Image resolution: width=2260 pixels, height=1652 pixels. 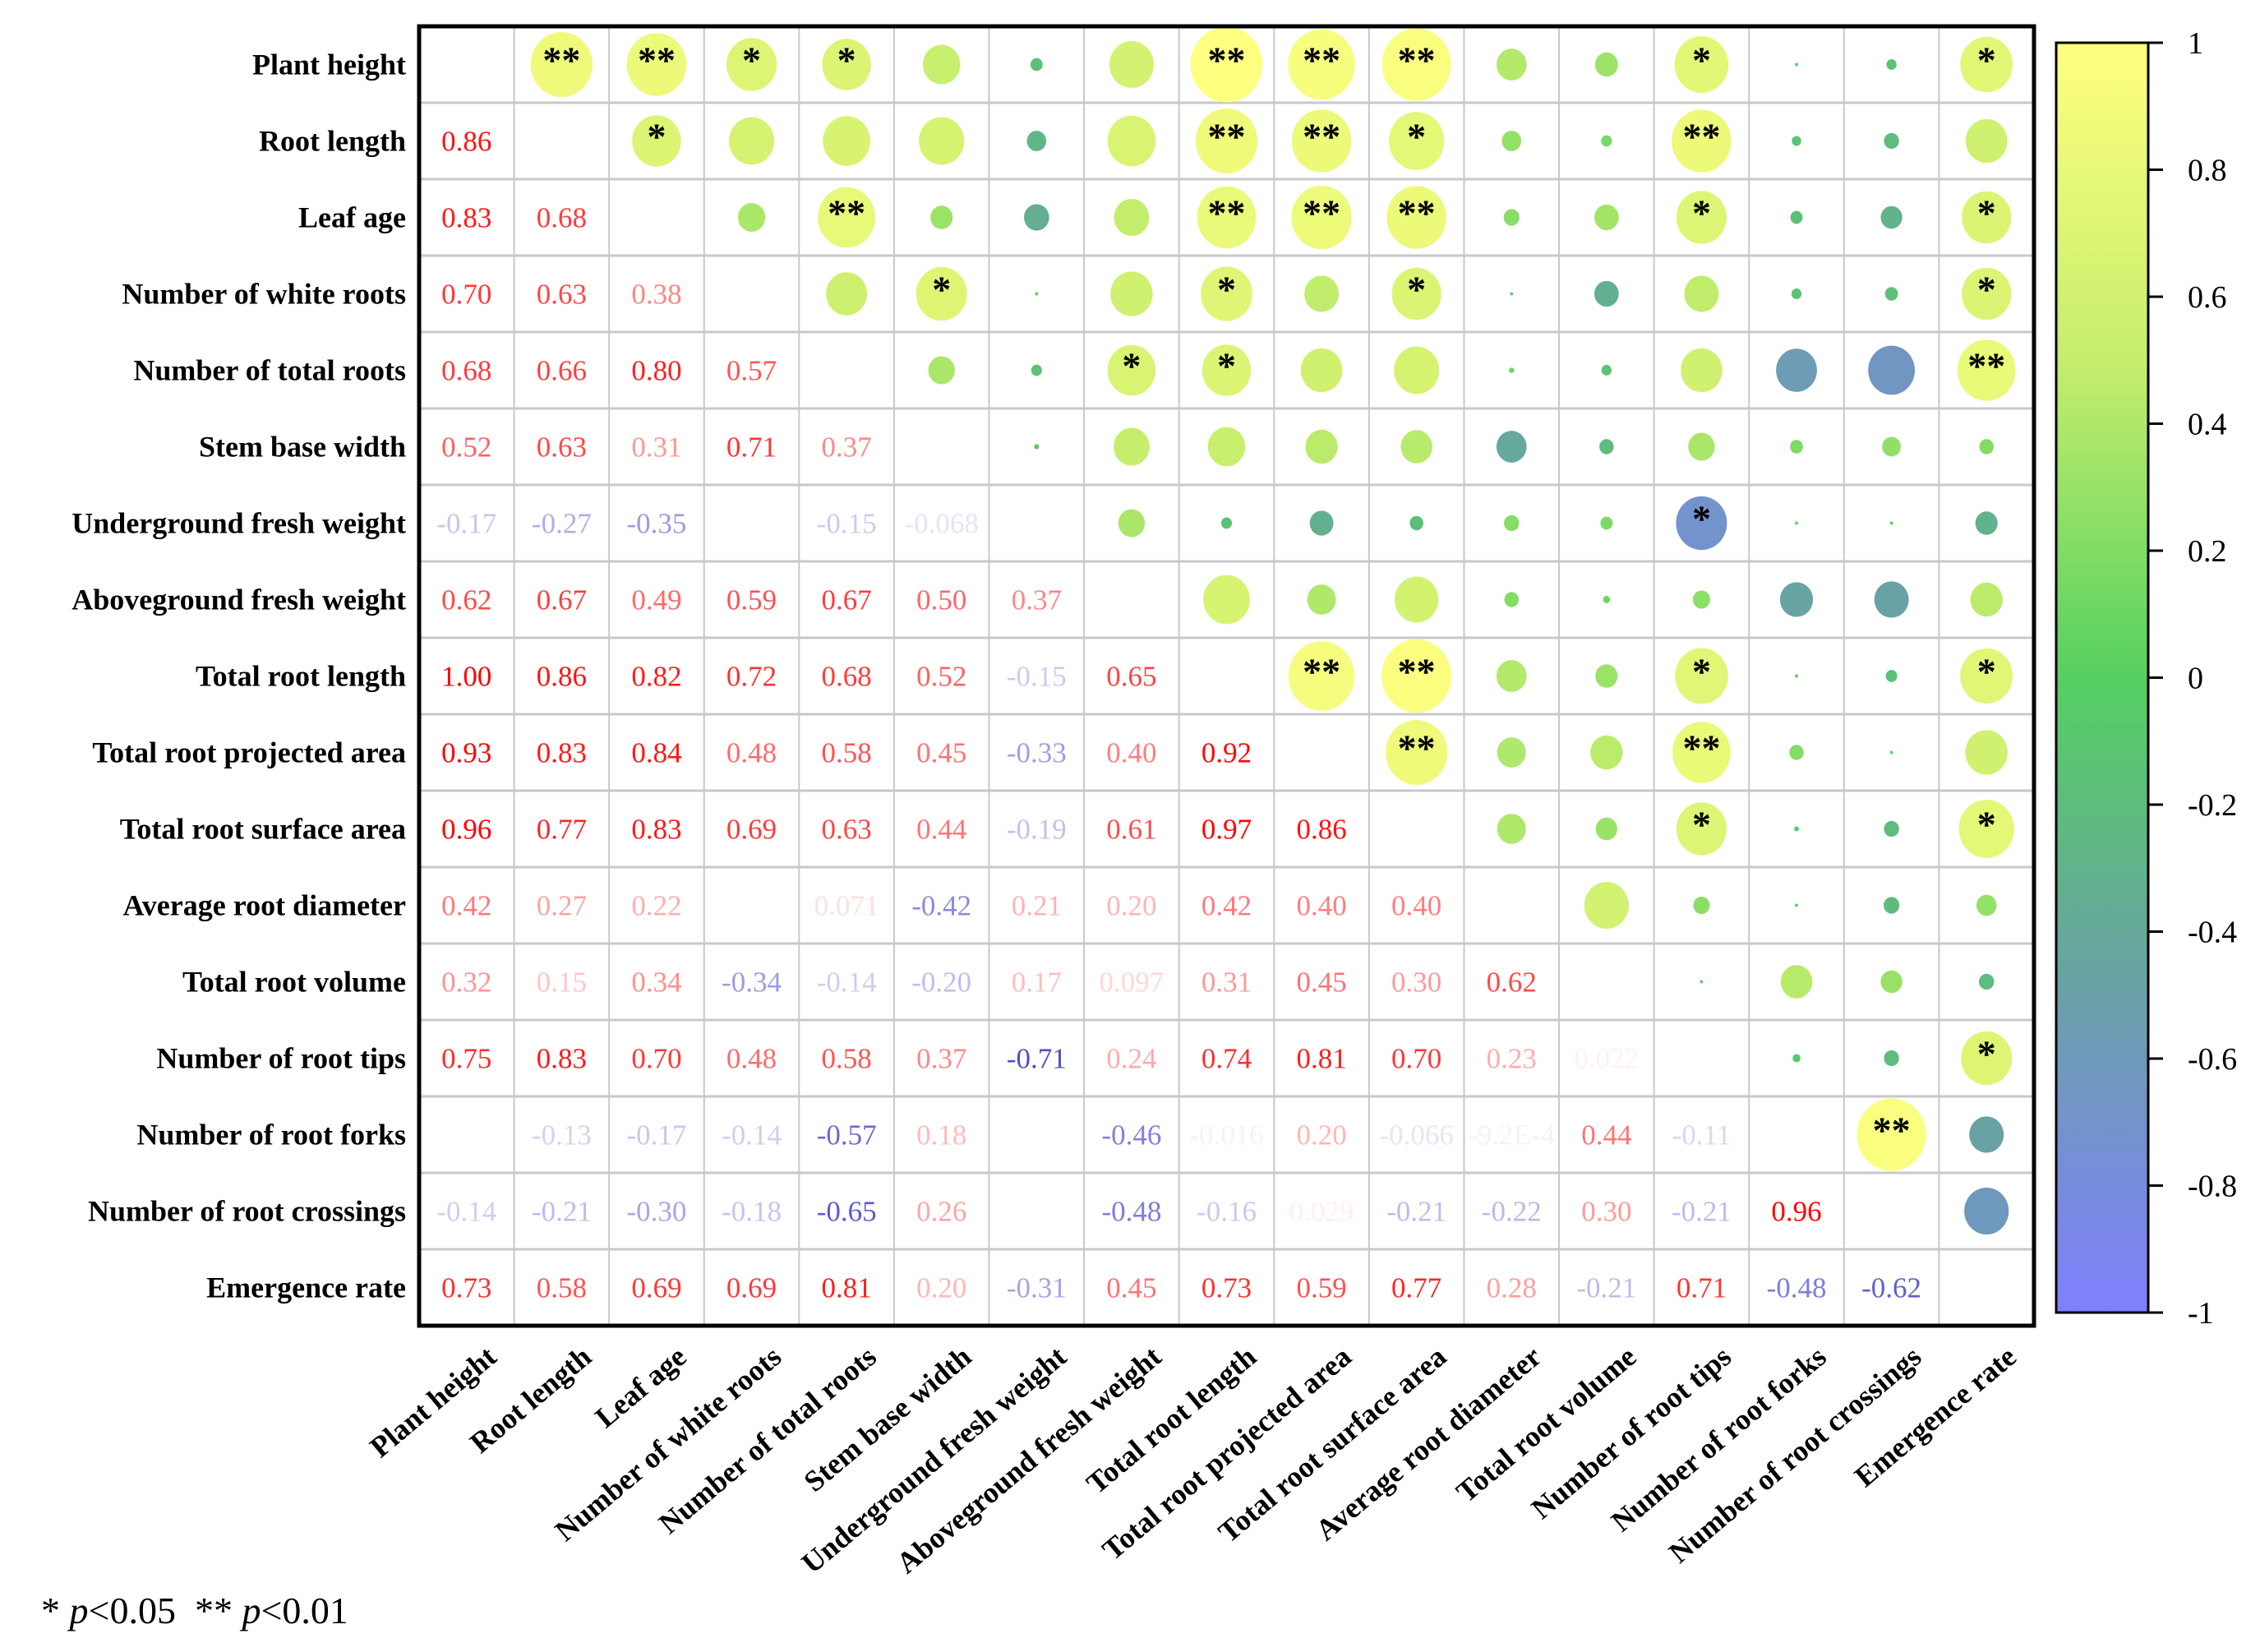 What do you see at coordinates (1512, 1059) in the screenshot?
I see `correlation-value: 0.23` at bounding box center [1512, 1059].